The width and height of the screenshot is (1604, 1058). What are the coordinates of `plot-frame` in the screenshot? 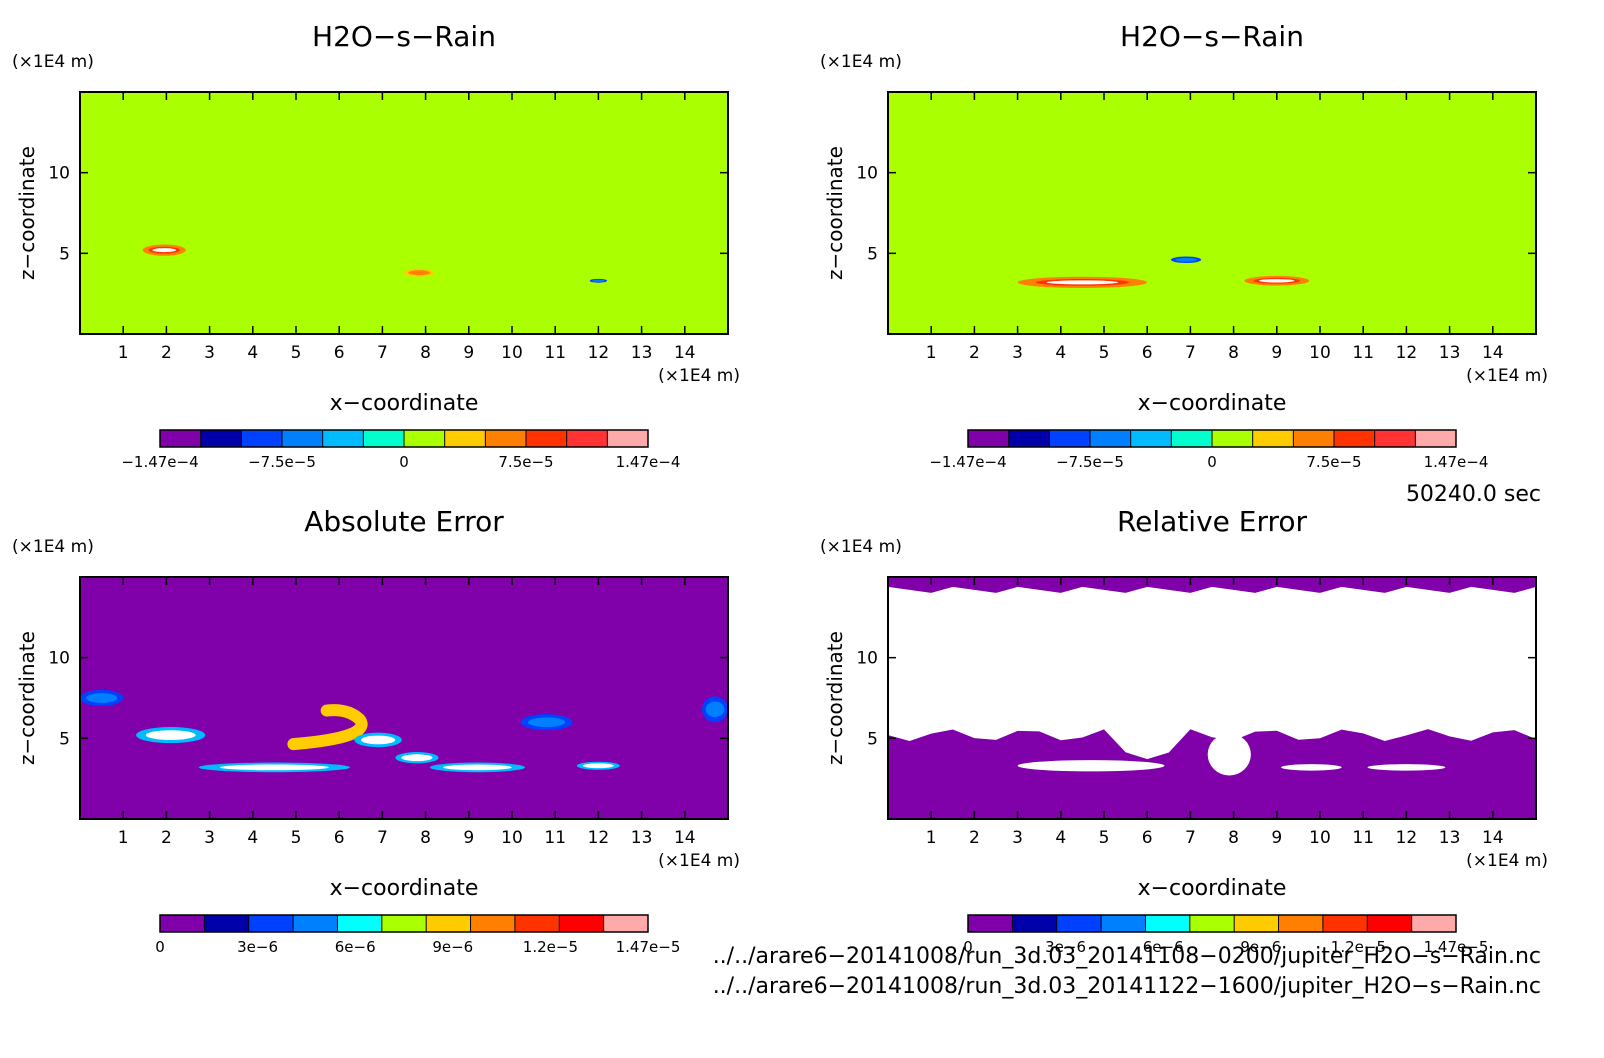 It's located at (404, 213).